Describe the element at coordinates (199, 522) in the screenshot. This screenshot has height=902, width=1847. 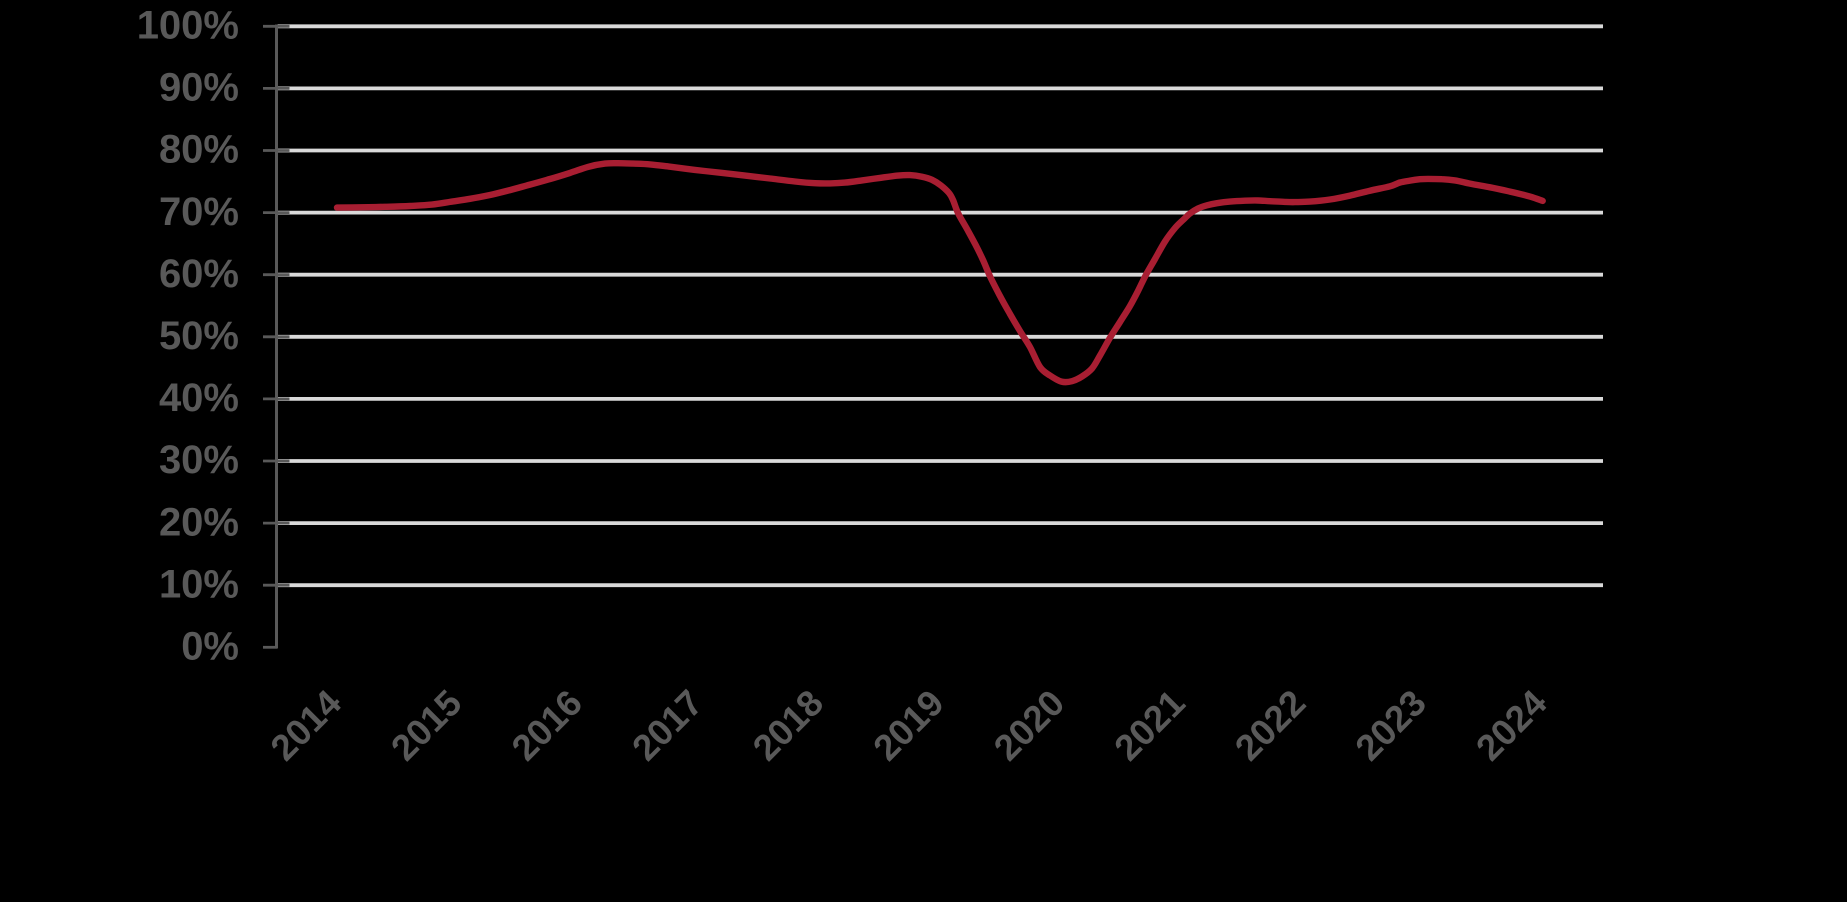
I see `svg-text: 20%` at that location.